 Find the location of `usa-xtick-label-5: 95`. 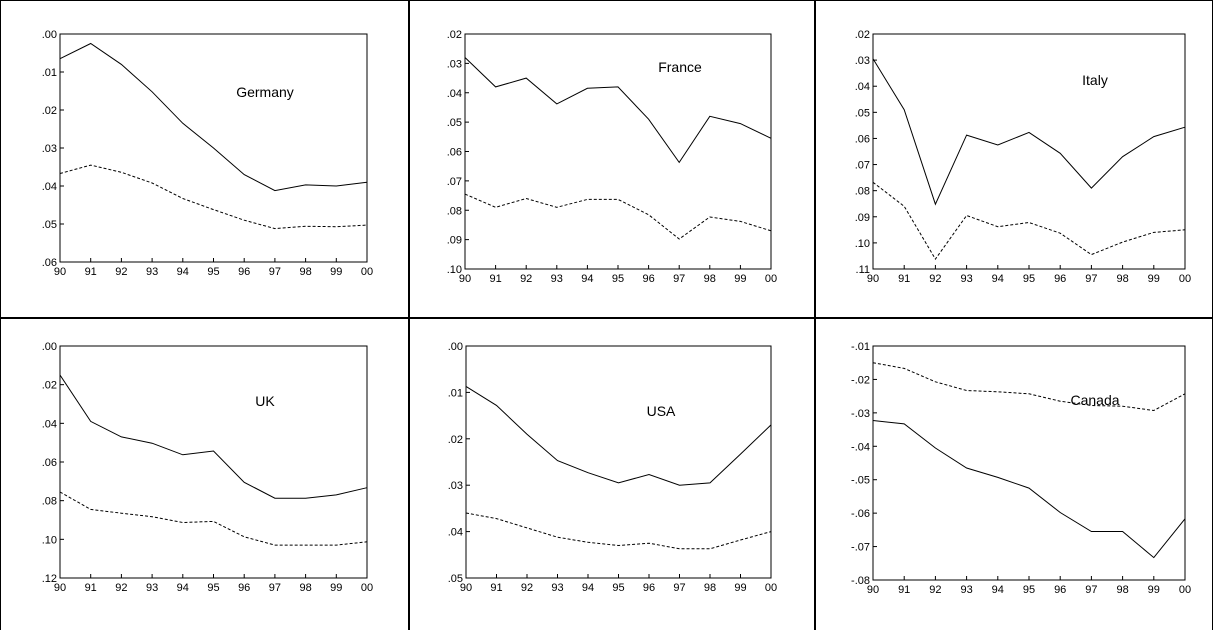

usa-xtick-label-5: 95 is located at coordinates (618, 588).